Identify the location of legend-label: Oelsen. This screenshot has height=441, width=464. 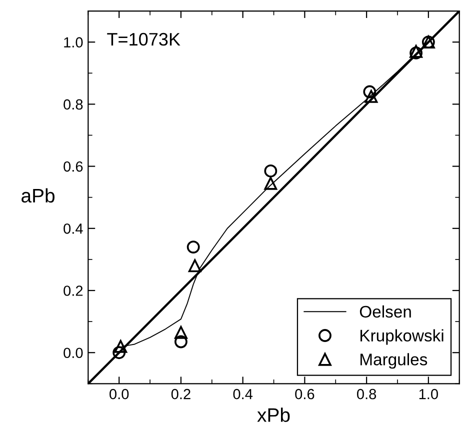
(385, 311).